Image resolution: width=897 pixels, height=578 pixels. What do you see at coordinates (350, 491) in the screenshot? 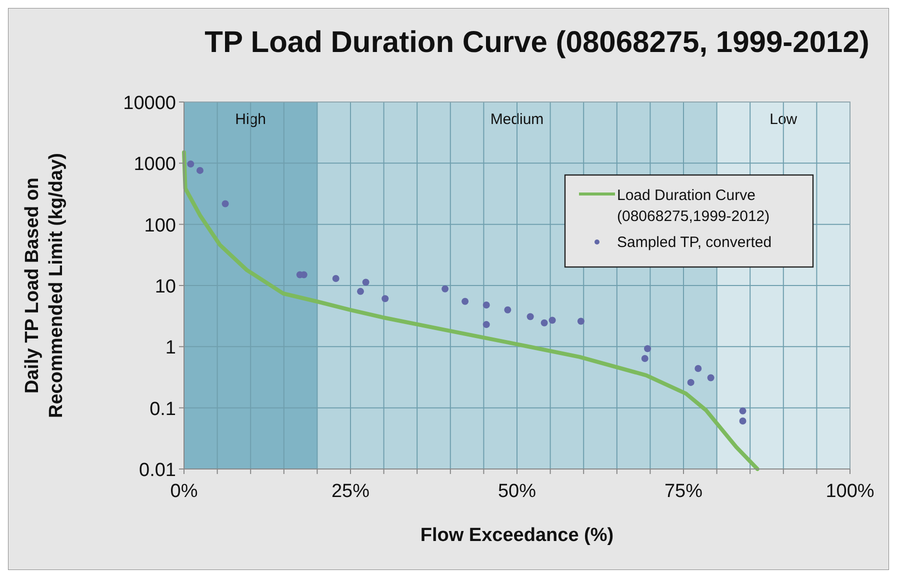
I see `x-tick-label: 25%` at bounding box center [350, 491].